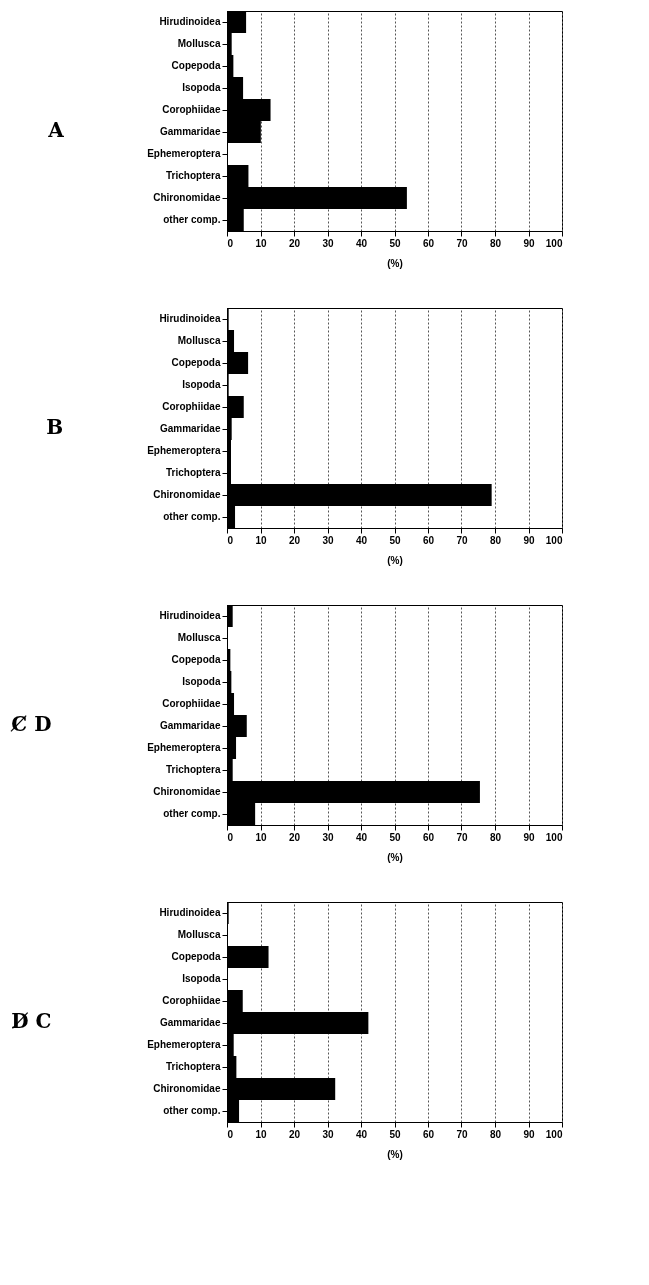  What do you see at coordinates (31, 724) in the screenshot?
I see `text: C̸ D` at bounding box center [31, 724].